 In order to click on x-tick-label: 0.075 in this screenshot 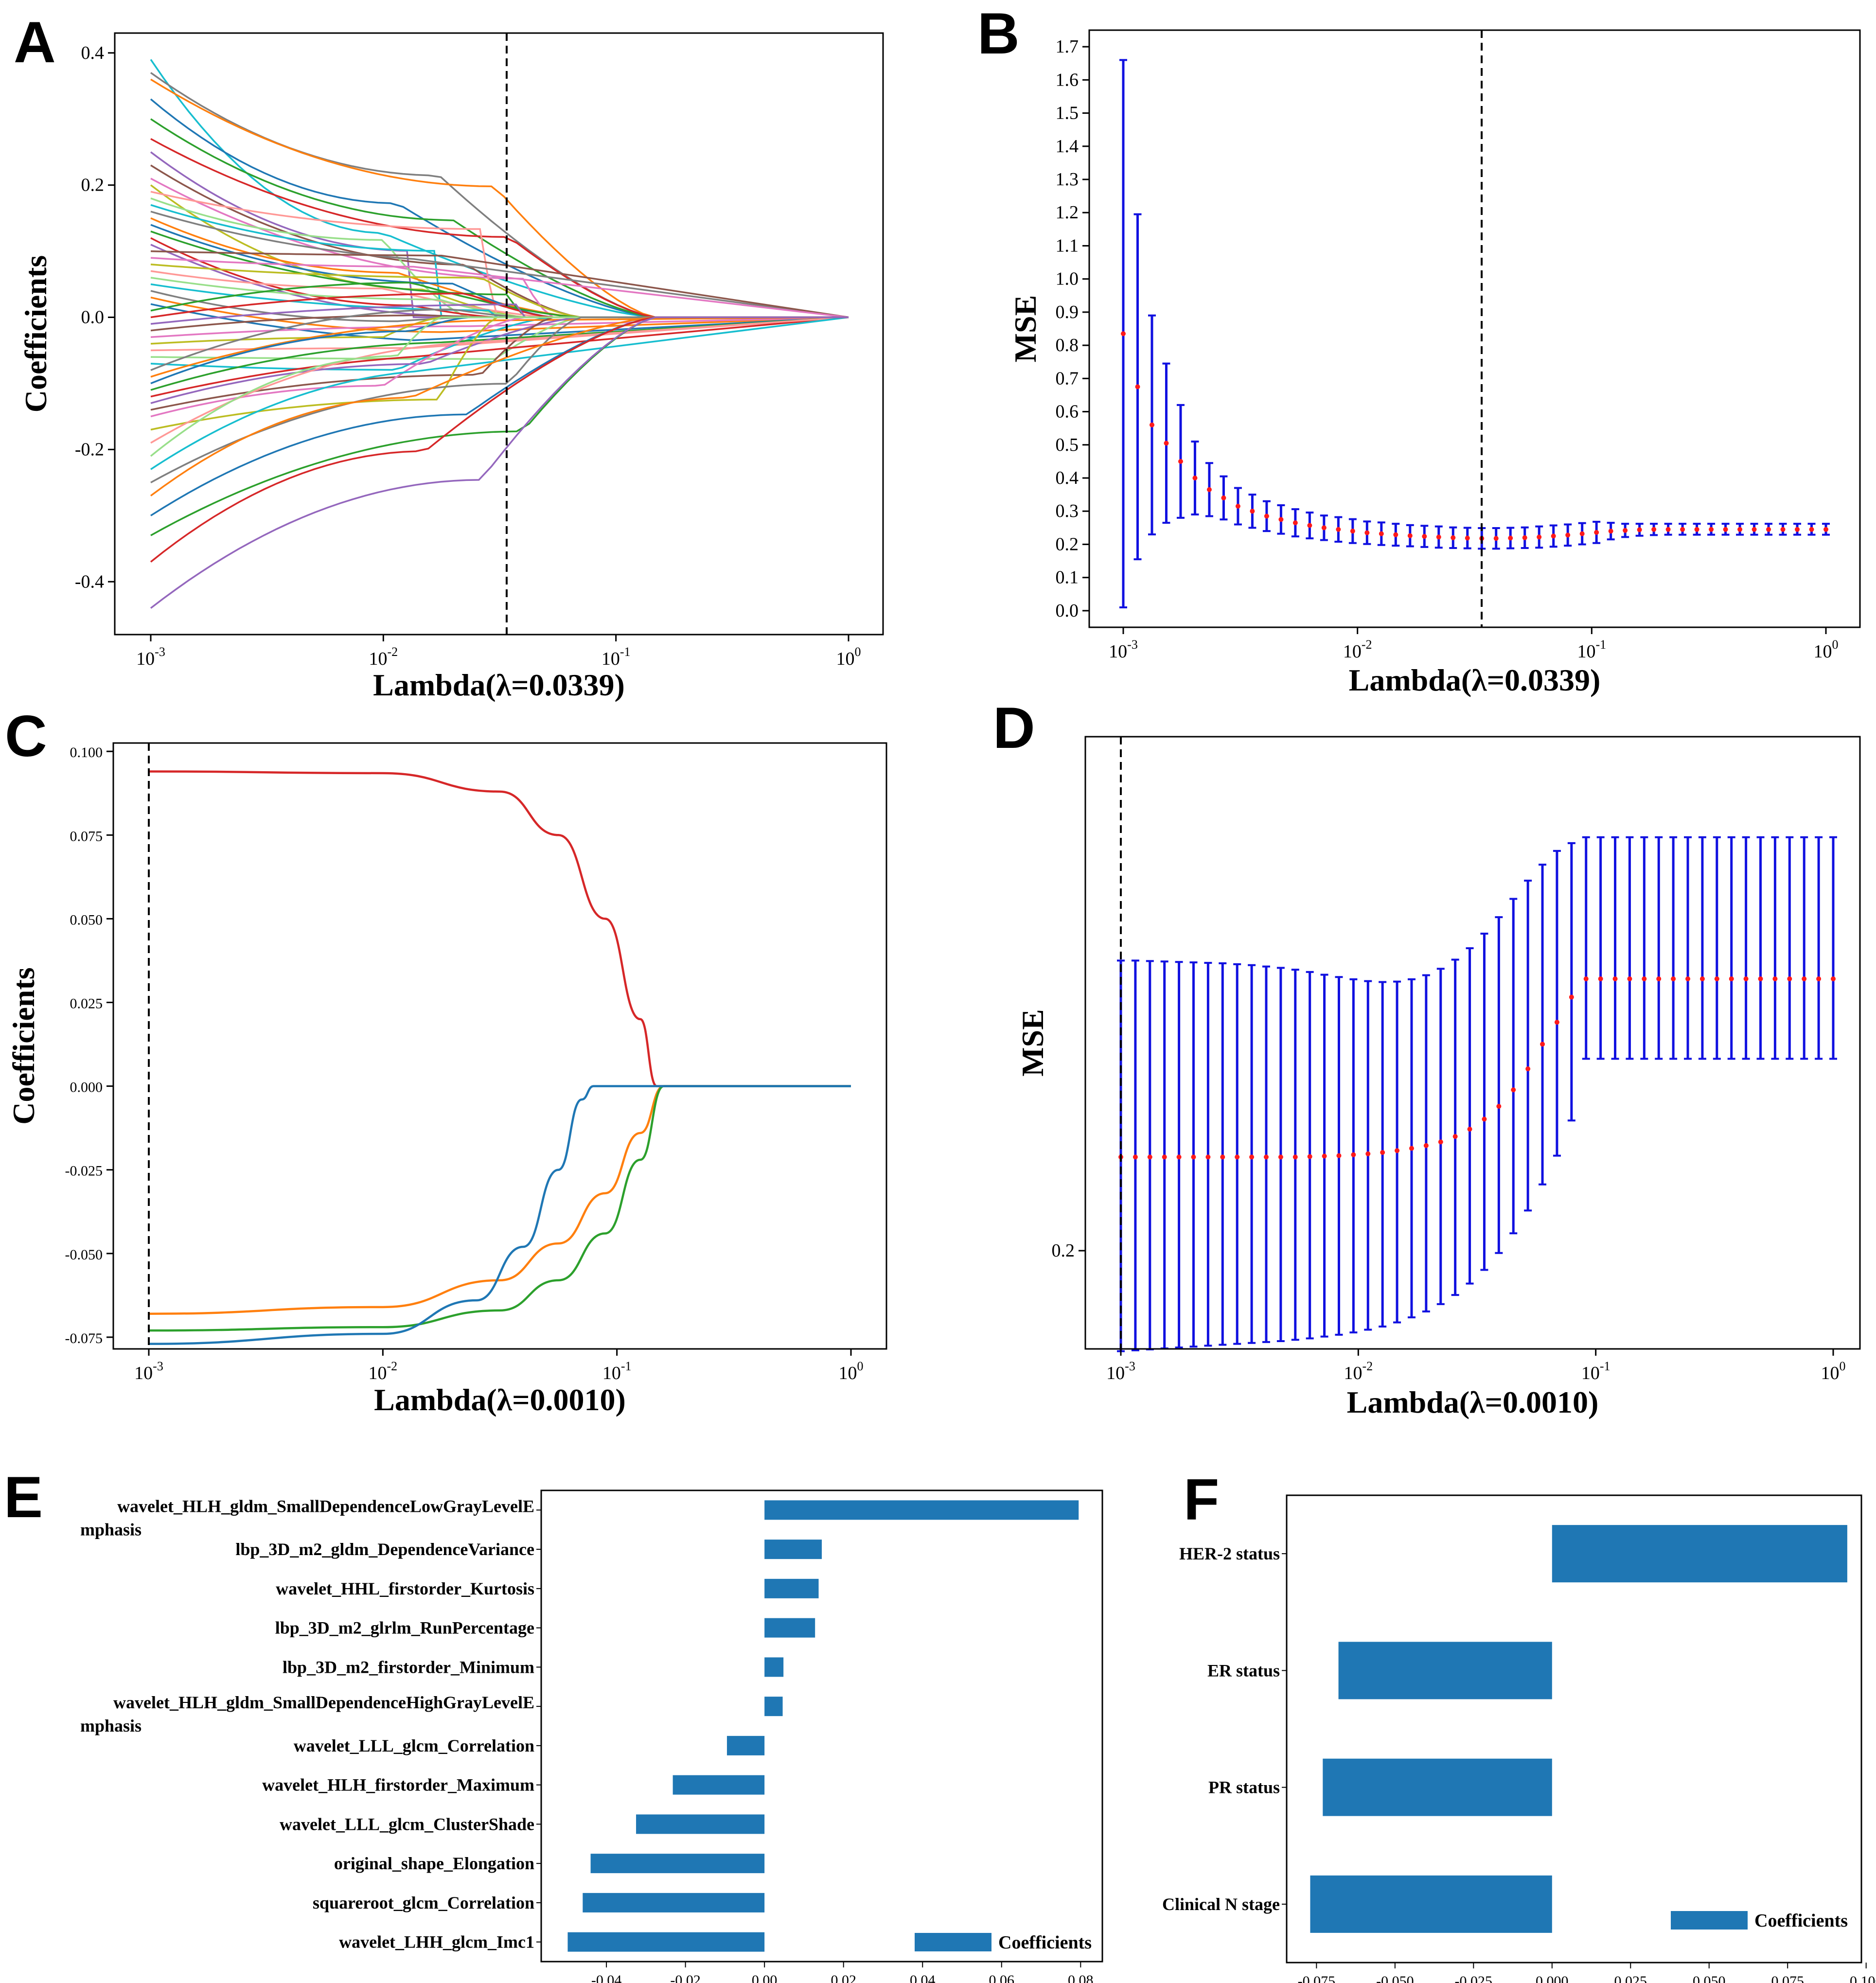, I will do `click(1787, 1978)`.